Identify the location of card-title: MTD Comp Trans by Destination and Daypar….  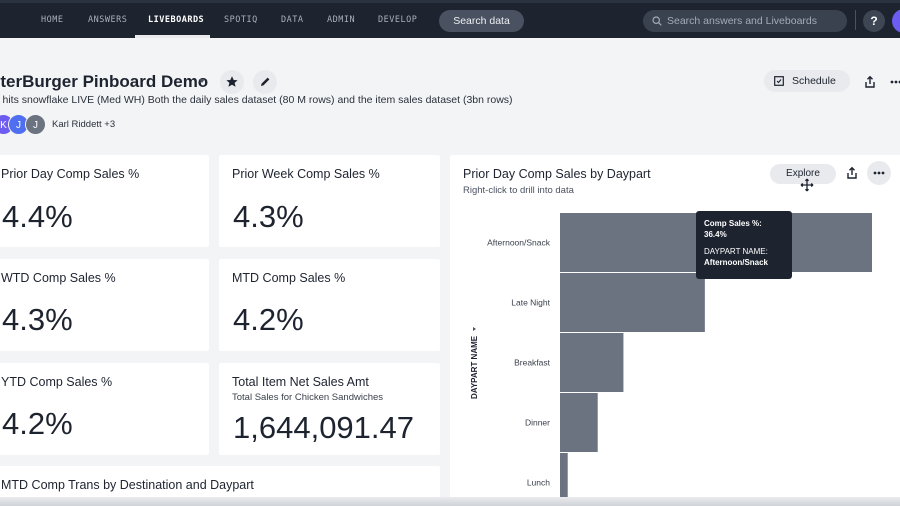
(127, 485).